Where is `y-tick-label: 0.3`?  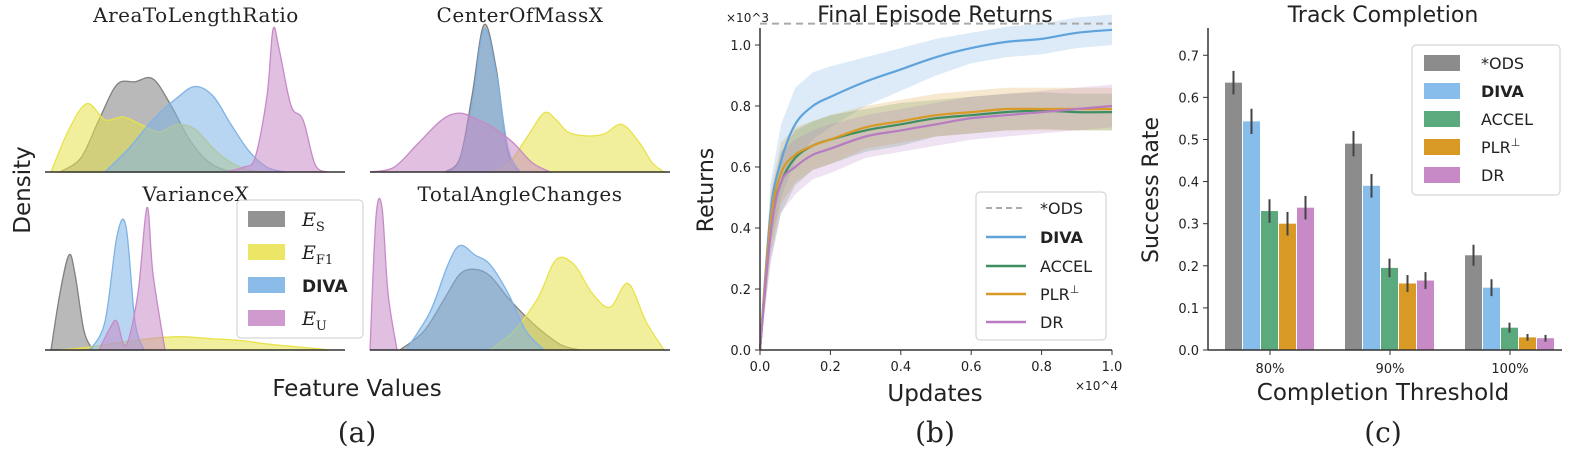
y-tick-label: 0.3 is located at coordinates (1188, 225).